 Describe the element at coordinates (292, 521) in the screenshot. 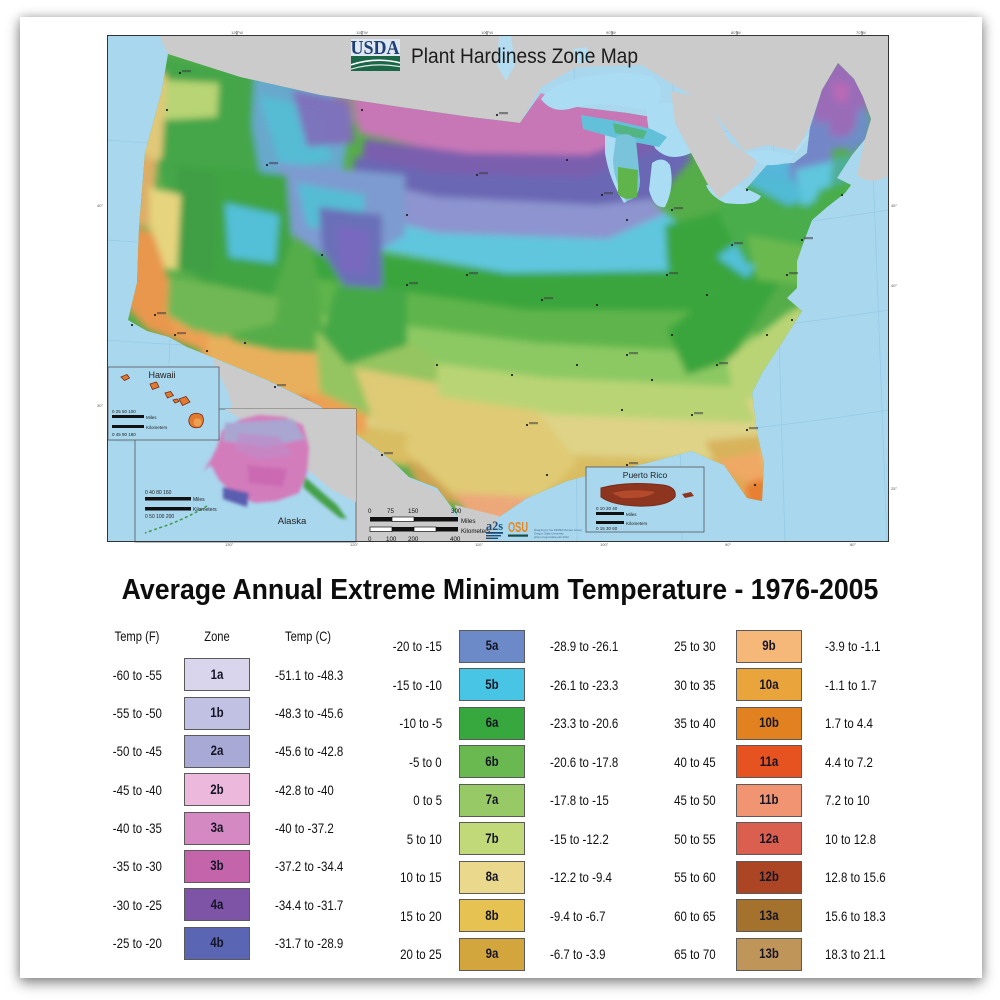

I see `svg-text: Alaska` at that location.